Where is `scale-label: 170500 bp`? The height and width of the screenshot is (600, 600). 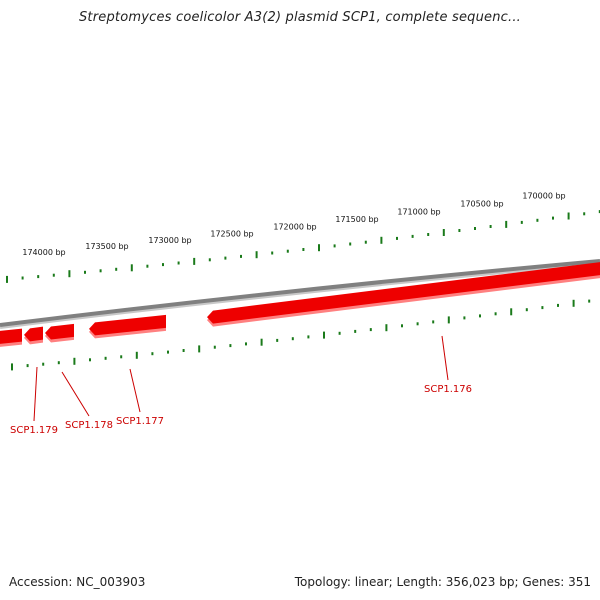 scale-label: 170500 bp is located at coordinates (481, 204).